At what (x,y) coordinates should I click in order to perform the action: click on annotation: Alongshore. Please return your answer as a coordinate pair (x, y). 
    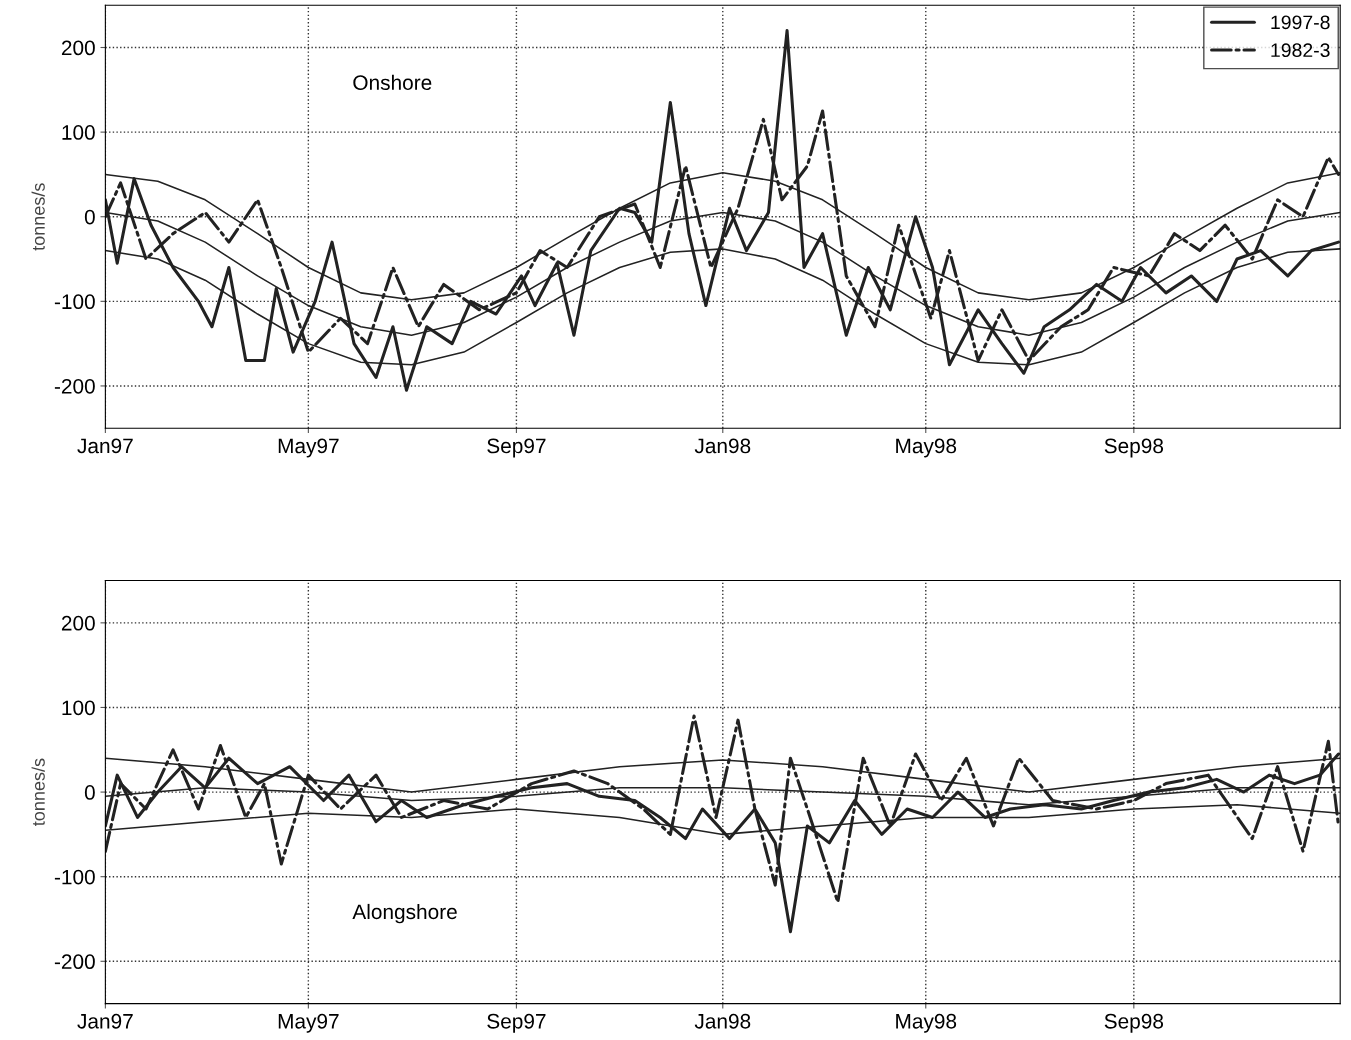
    Looking at the image, I should click on (404, 913).